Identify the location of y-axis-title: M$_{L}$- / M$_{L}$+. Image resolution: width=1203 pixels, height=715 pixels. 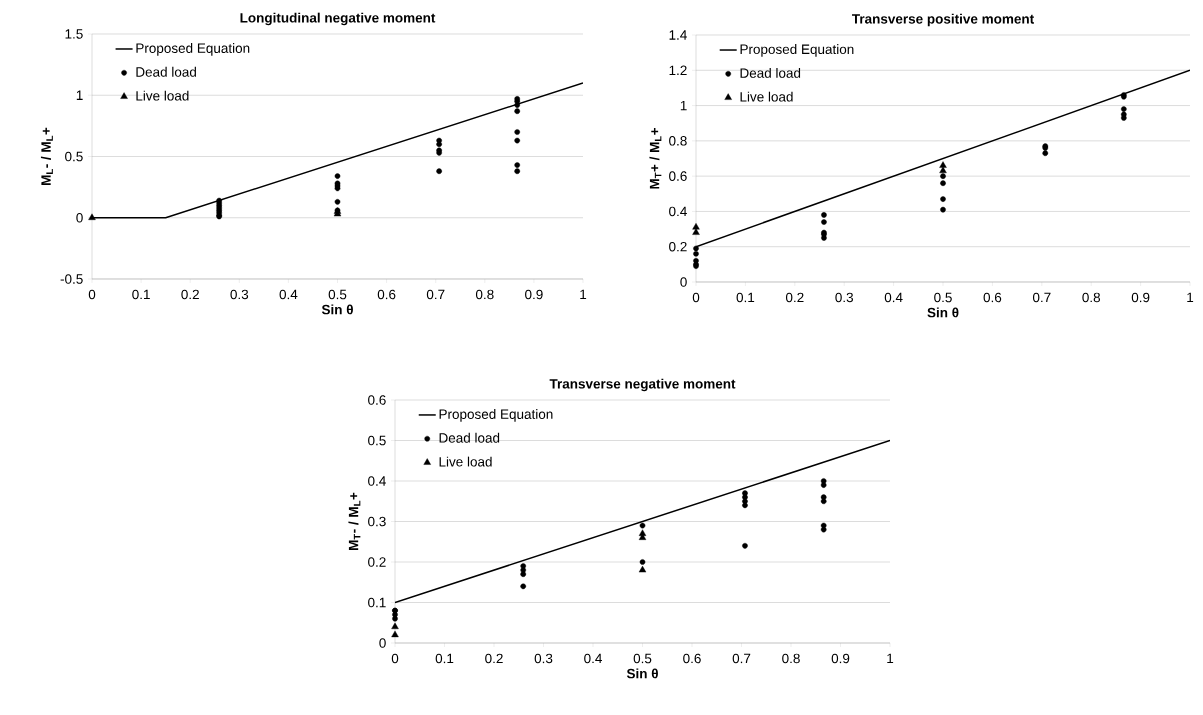
(46, 156).